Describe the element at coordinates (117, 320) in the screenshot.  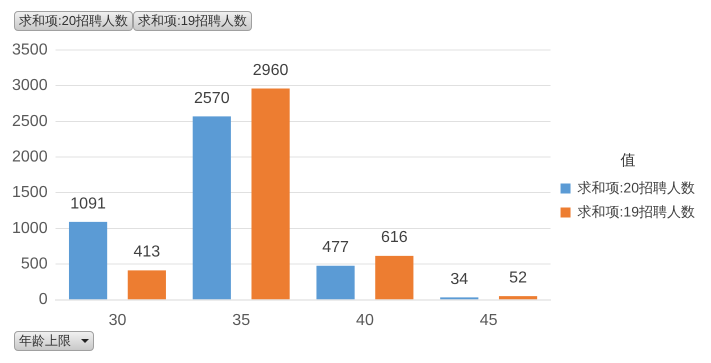
I see `x-tick-label: 30` at that location.